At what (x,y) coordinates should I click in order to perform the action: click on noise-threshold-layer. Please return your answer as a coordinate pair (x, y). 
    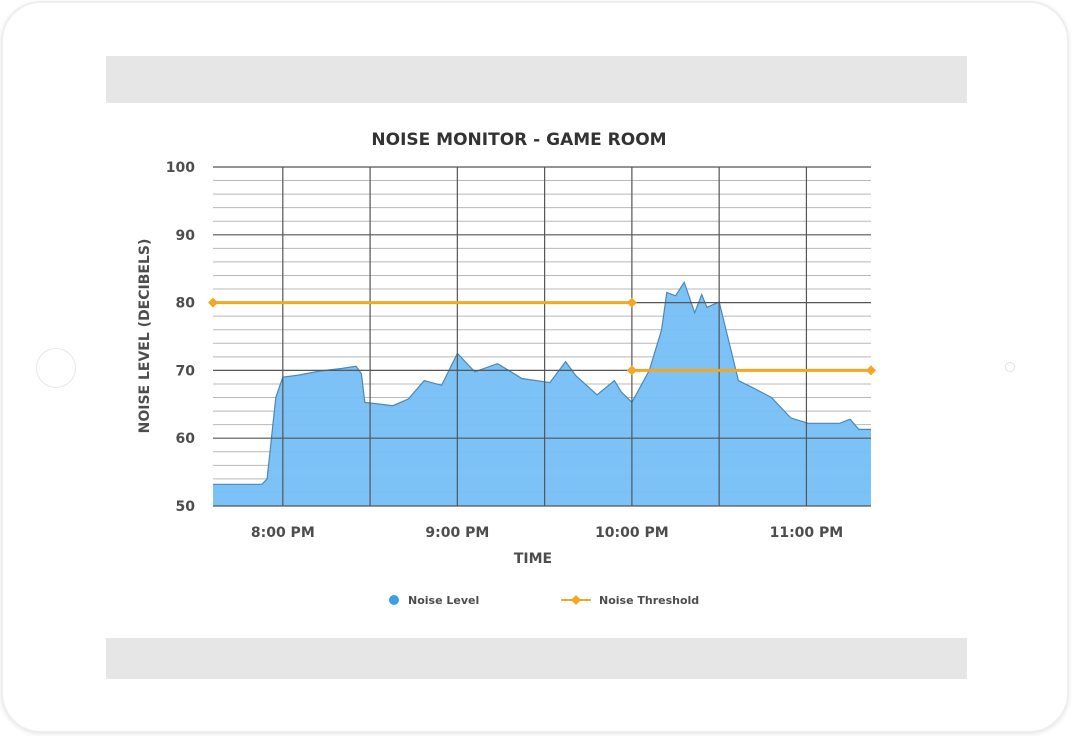
    Looking at the image, I should click on (542, 336).